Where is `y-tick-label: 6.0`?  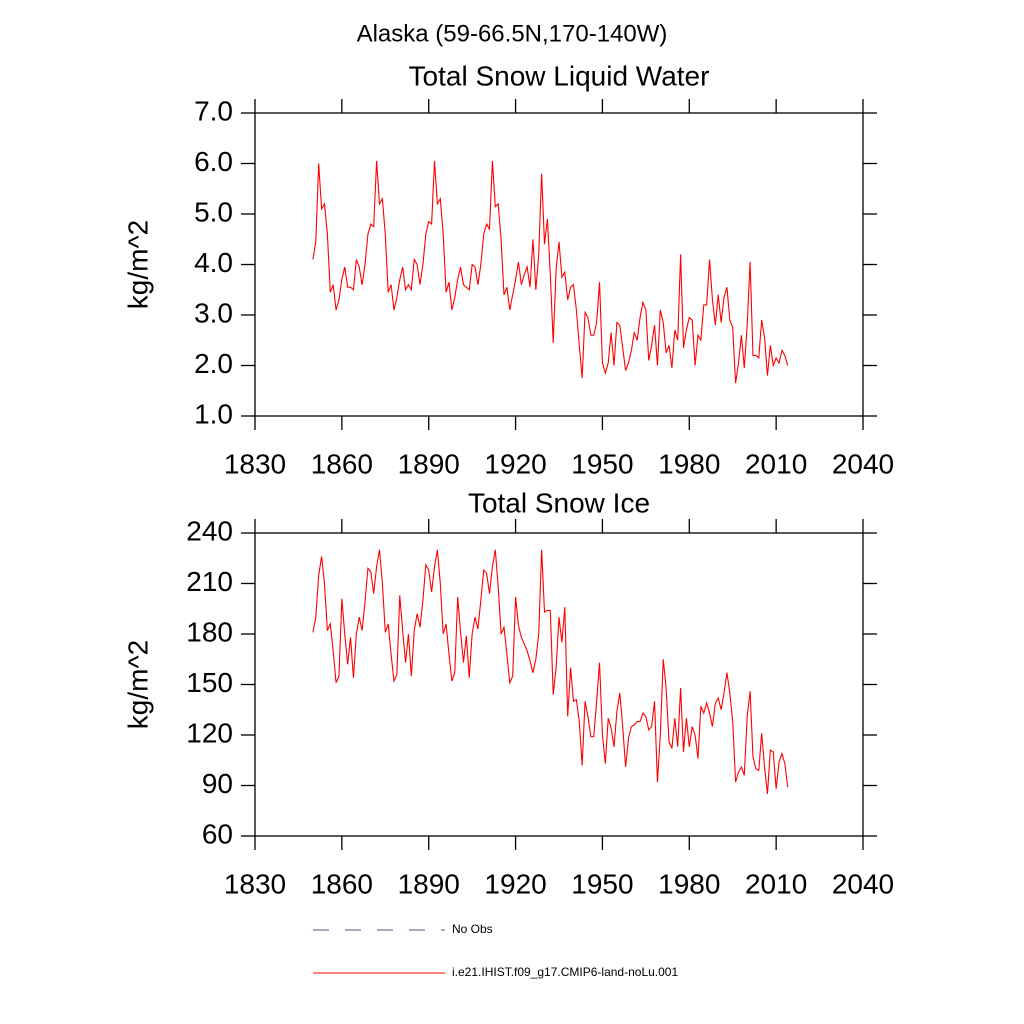
y-tick-label: 6.0 is located at coordinates (213, 161).